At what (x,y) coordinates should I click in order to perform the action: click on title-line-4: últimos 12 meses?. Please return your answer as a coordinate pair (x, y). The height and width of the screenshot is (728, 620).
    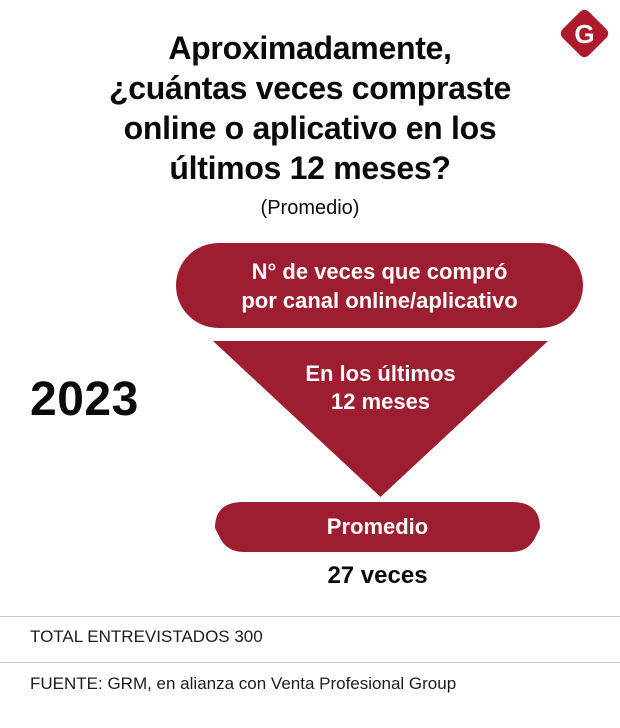
    Looking at the image, I should click on (310, 168).